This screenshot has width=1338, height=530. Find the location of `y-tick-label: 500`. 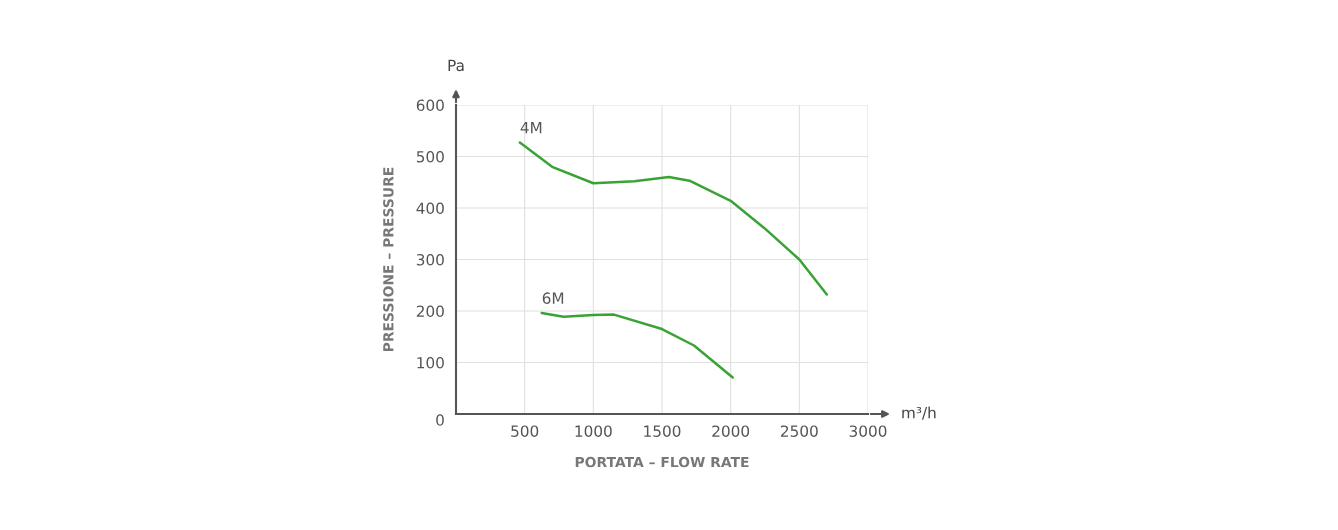

y-tick-label: 500 is located at coordinates (430, 156).